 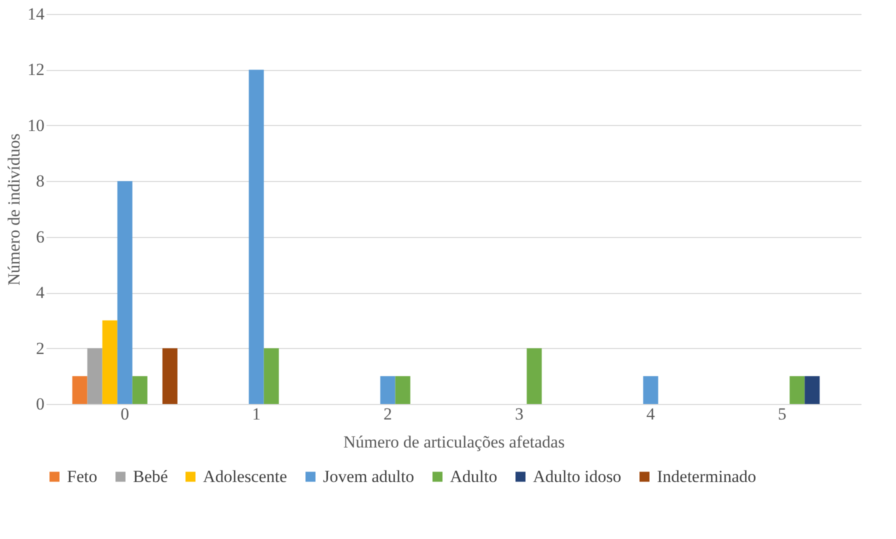 I want to click on legend-label: Adulto, so click(x=474, y=476).